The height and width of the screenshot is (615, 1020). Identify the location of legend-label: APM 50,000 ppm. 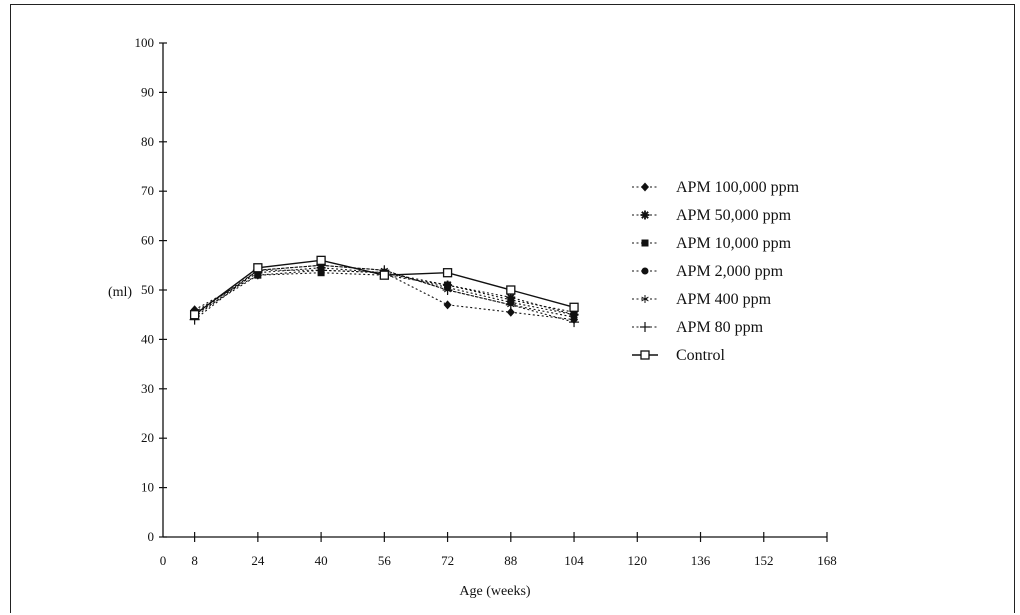
(734, 215).